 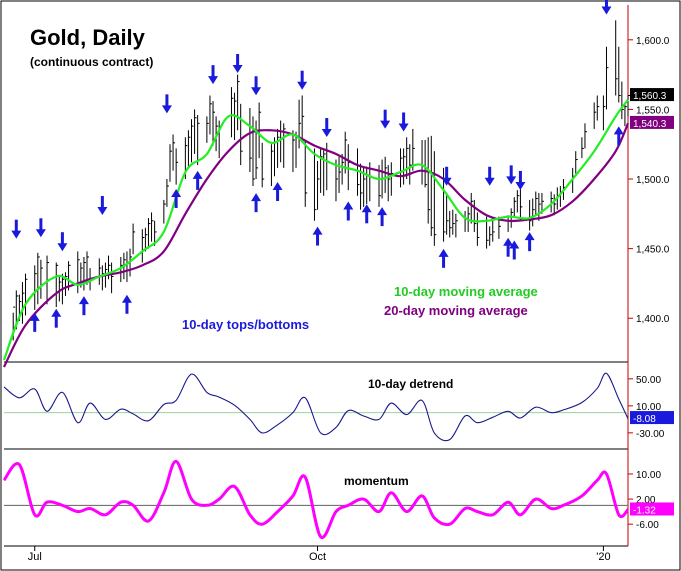 What do you see at coordinates (652, 95) in the screenshot?
I see `price-last-tag: 1,560.3` at bounding box center [652, 95].